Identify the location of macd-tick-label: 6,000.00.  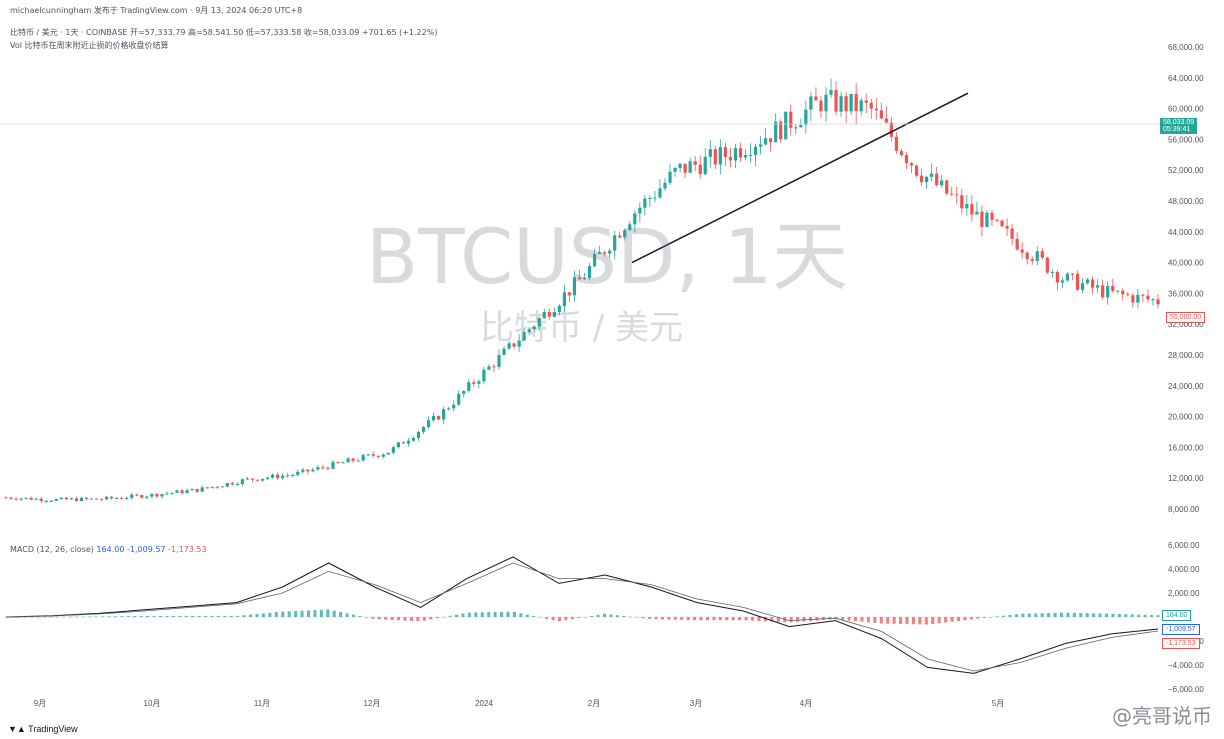
(1184, 545).